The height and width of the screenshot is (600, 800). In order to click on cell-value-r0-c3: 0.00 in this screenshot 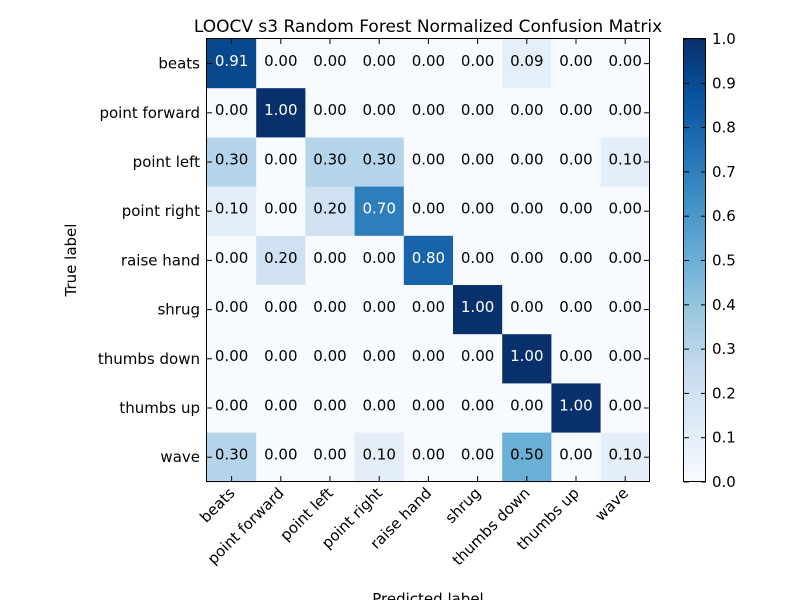, I will do `click(378, 61)`.